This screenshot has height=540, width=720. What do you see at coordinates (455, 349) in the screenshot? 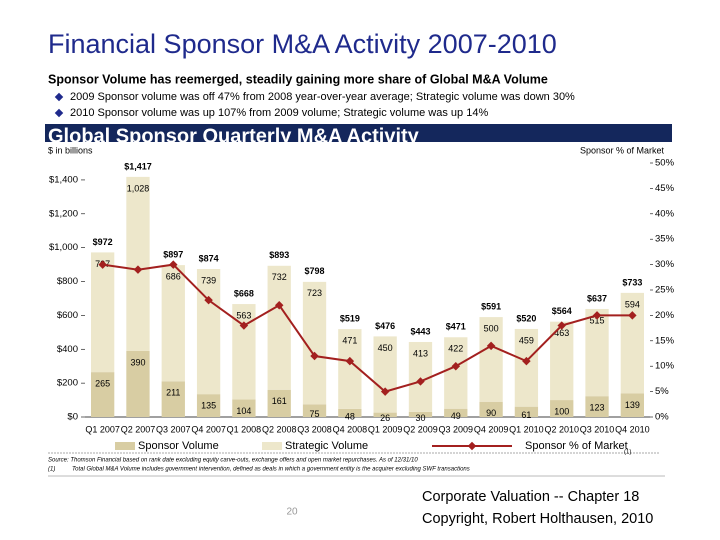
I see `data-label: 422` at bounding box center [455, 349].